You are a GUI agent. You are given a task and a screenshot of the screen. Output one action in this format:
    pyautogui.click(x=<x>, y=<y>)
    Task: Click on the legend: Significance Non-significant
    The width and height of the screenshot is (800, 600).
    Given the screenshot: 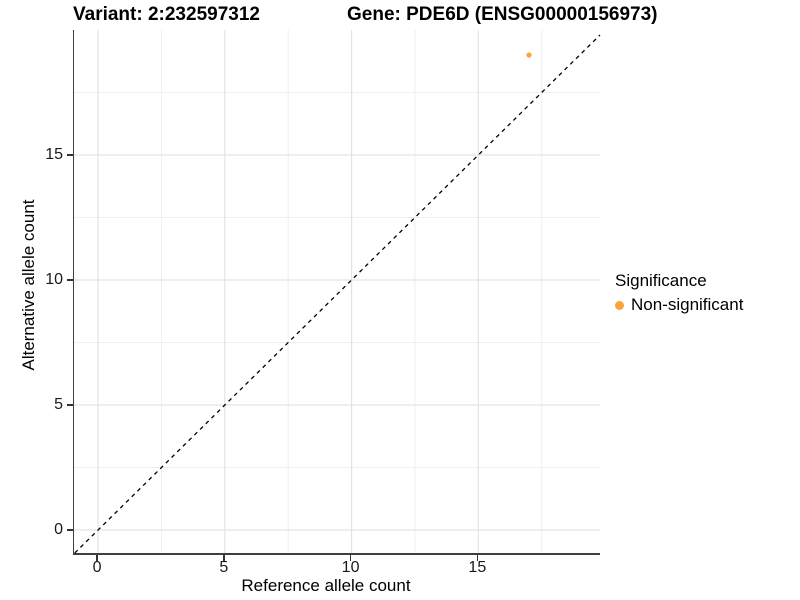 What is the action you would take?
    pyautogui.click(x=679, y=293)
    